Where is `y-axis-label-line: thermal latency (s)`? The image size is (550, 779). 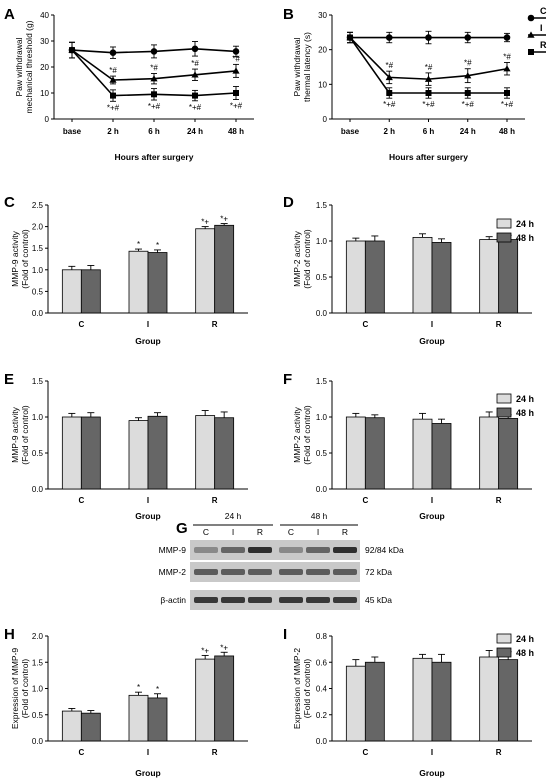
y-axis-label-line: thermal latency (s) is located at coordinates (307, 67).